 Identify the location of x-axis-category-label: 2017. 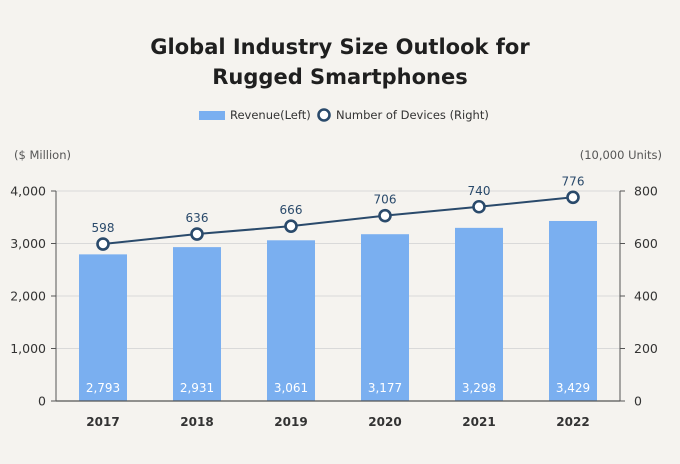
(102, 422).